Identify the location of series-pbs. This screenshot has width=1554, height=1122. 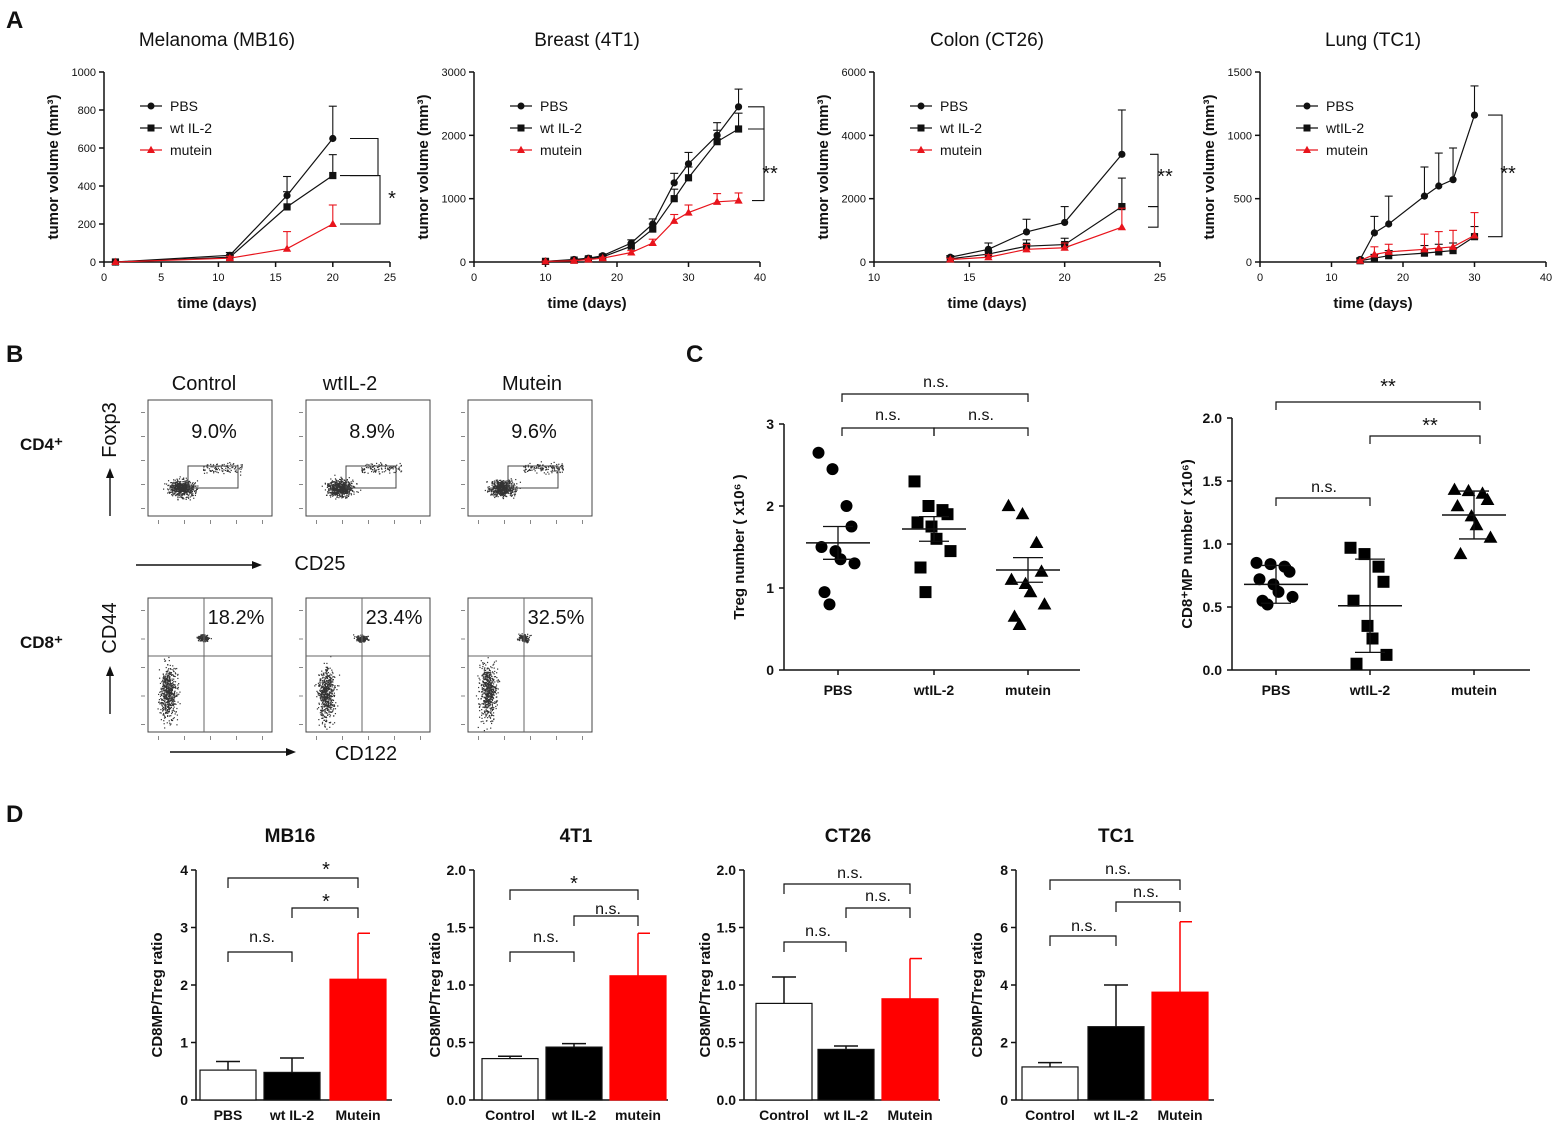
(224, 185).